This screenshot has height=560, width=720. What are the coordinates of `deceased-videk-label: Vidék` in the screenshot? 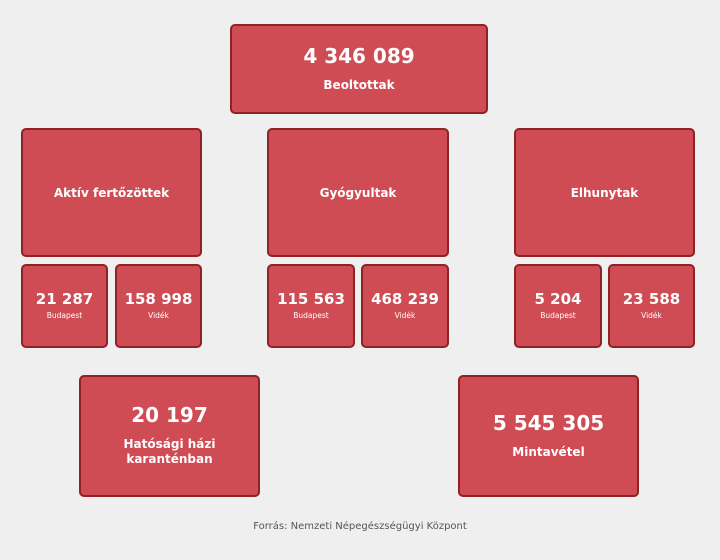 It's located at (651, 315).